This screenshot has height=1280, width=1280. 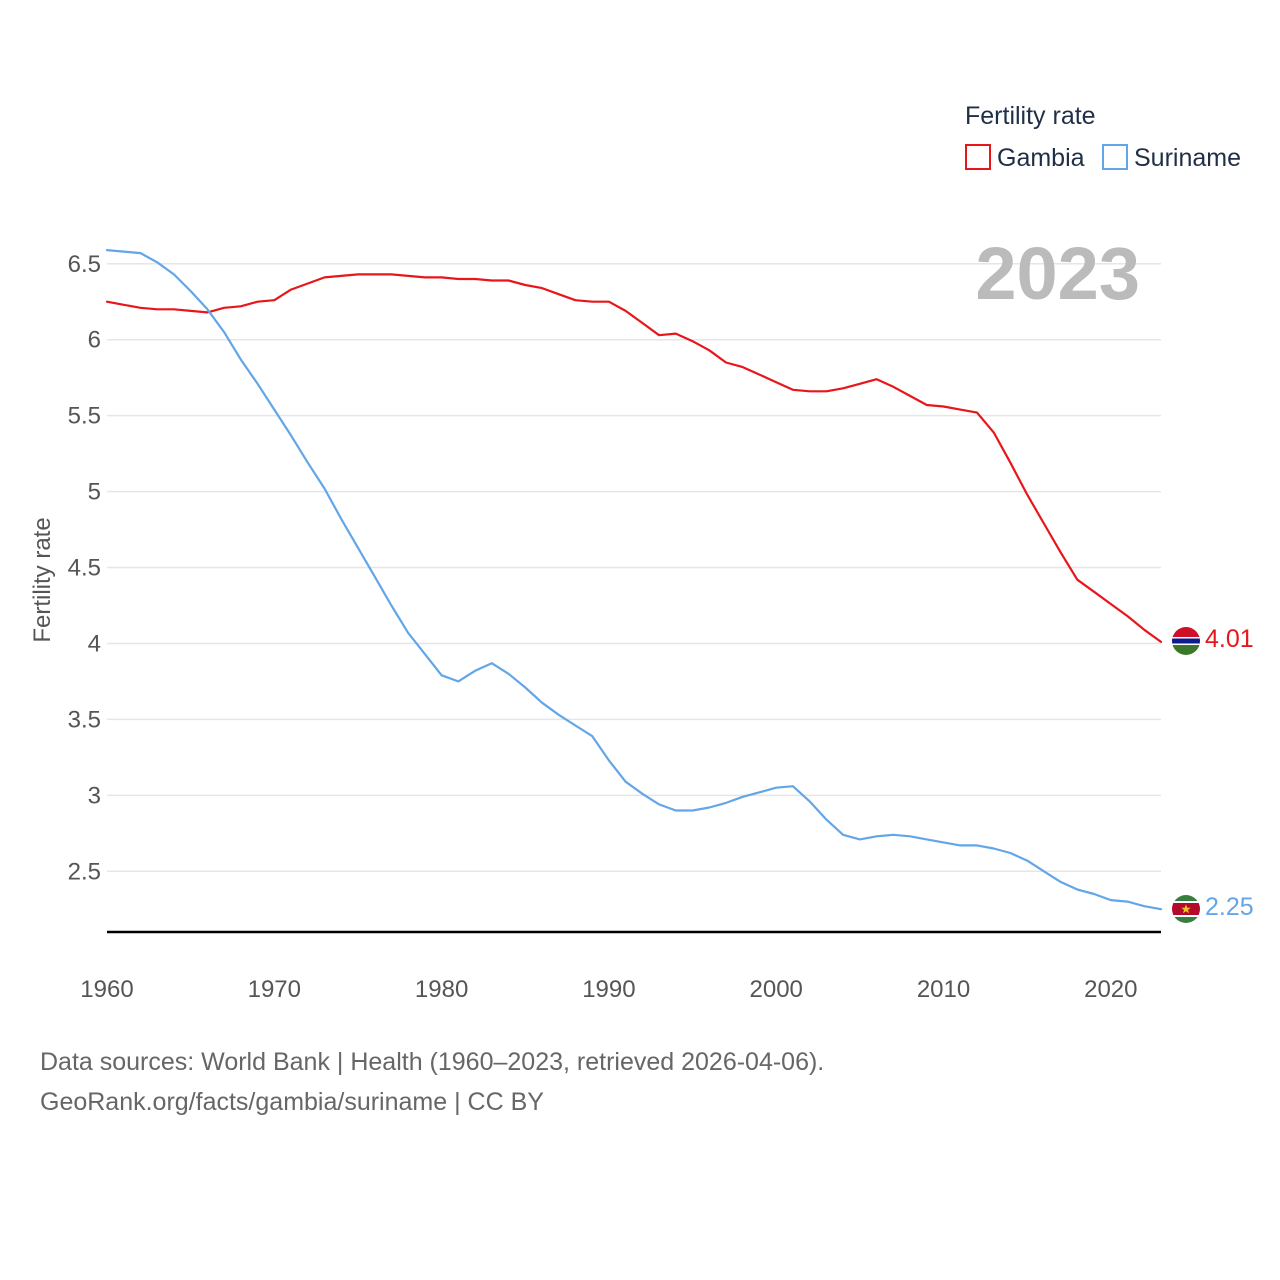 I want to click on y-tick-label: 3, so click(x=94, y=795).